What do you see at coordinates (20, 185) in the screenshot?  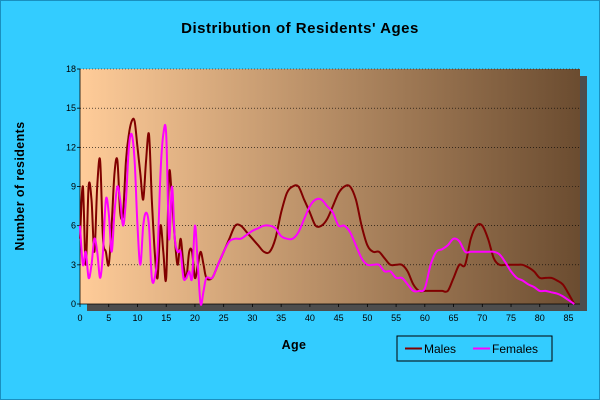 I see `y-axis-label: Number of residents` at bounding box center [20, 185].